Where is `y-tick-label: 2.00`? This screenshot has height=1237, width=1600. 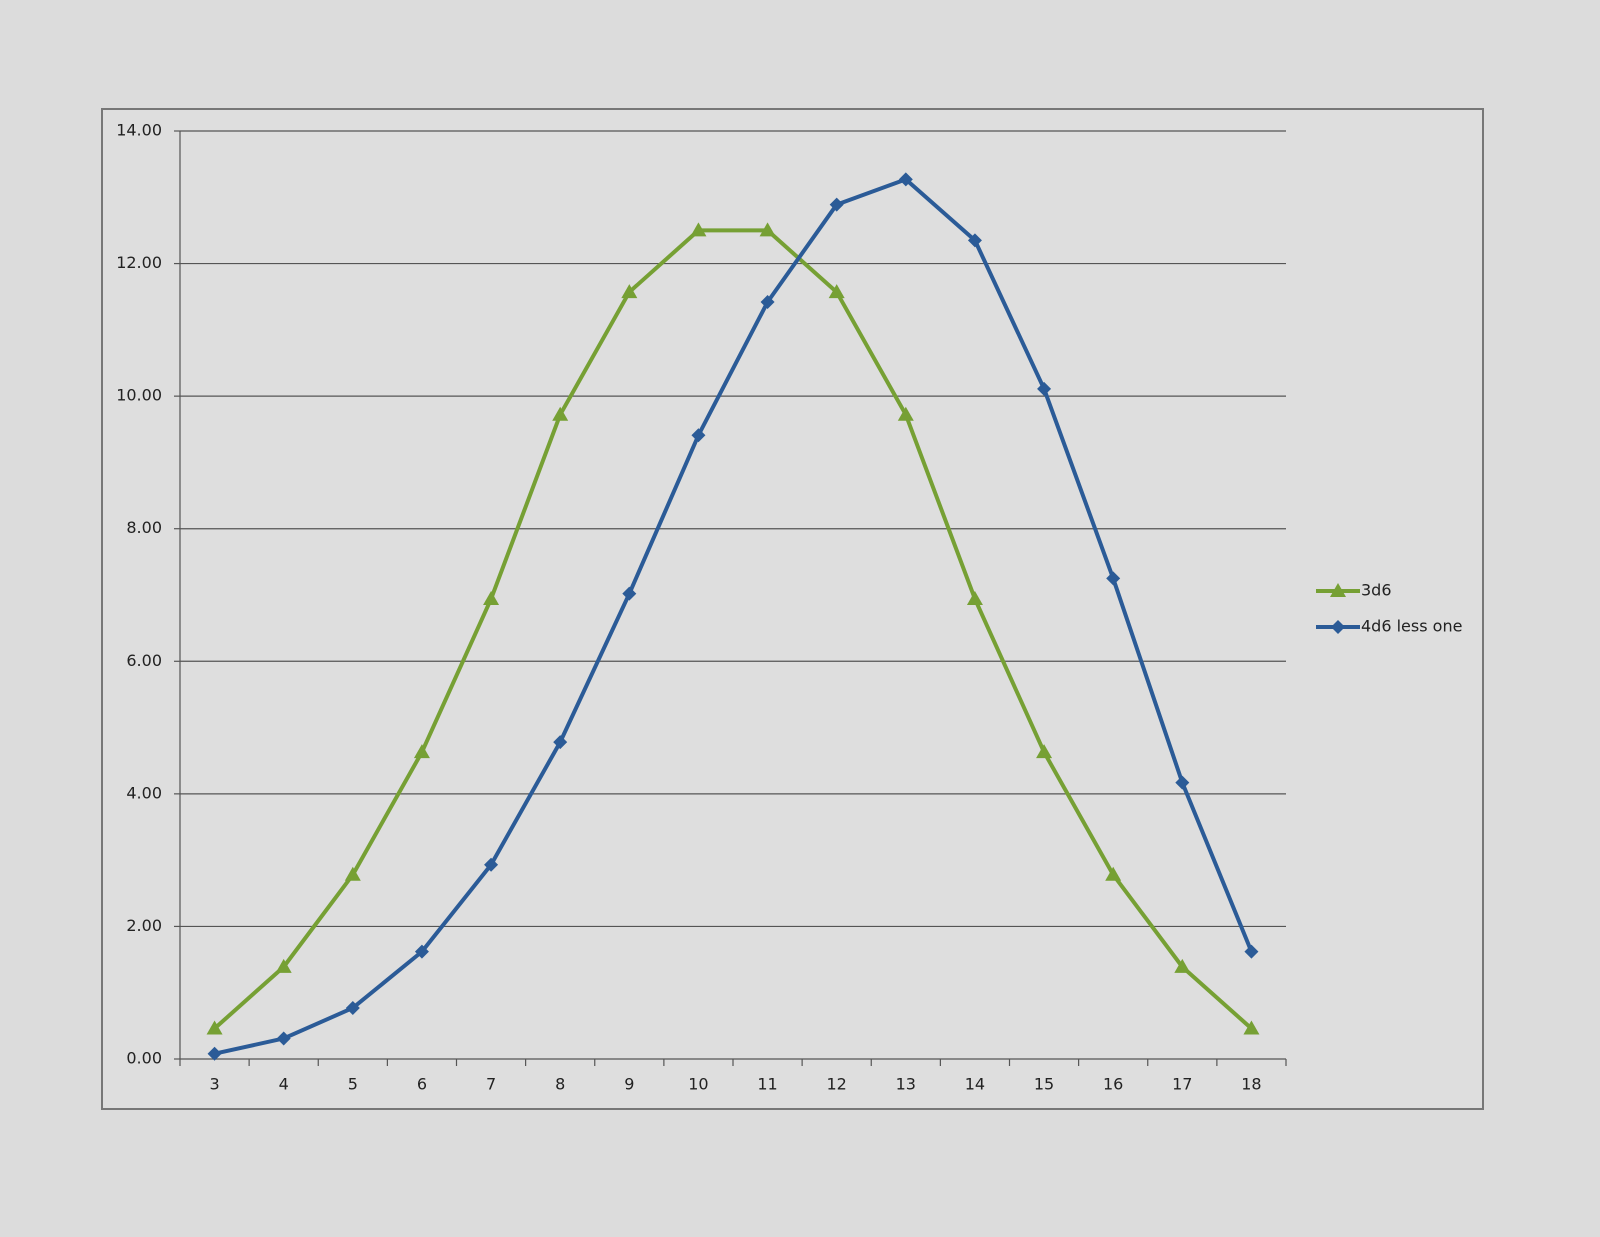
y-tick-label: 2.00 is located at coordinates (144, 925).